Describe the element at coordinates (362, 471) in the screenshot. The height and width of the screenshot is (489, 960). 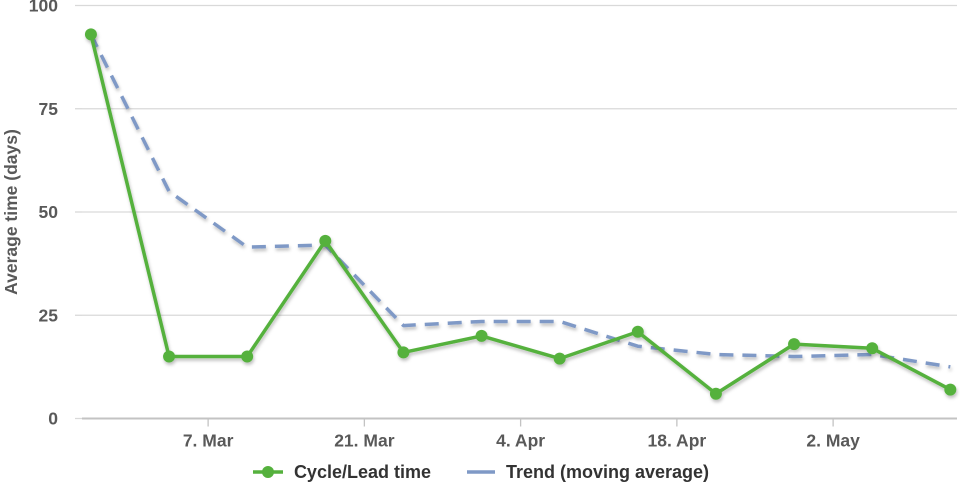
I see `legend-label-cycle-lead-time: Cycle/Lead time` at that location.